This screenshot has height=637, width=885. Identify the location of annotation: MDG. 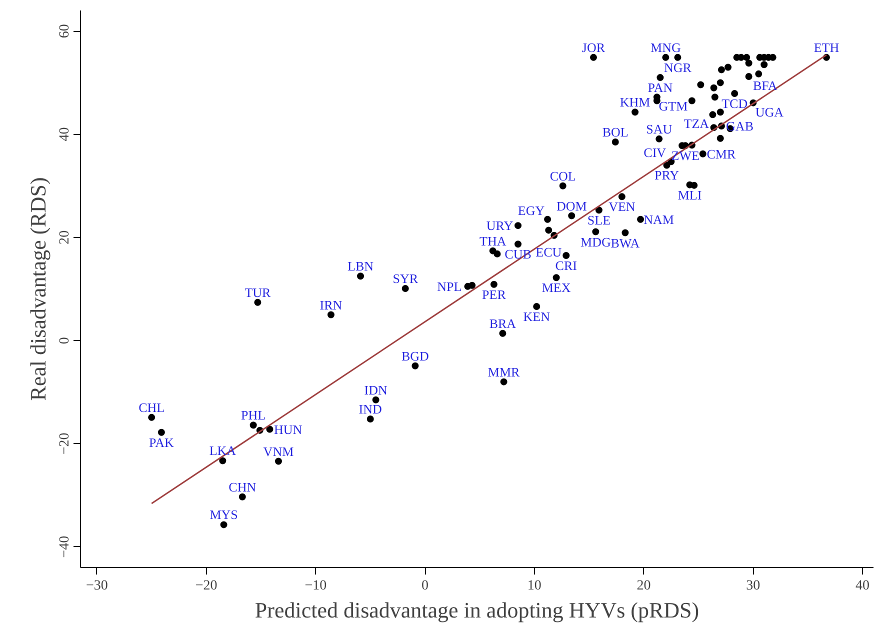
(595, 242).